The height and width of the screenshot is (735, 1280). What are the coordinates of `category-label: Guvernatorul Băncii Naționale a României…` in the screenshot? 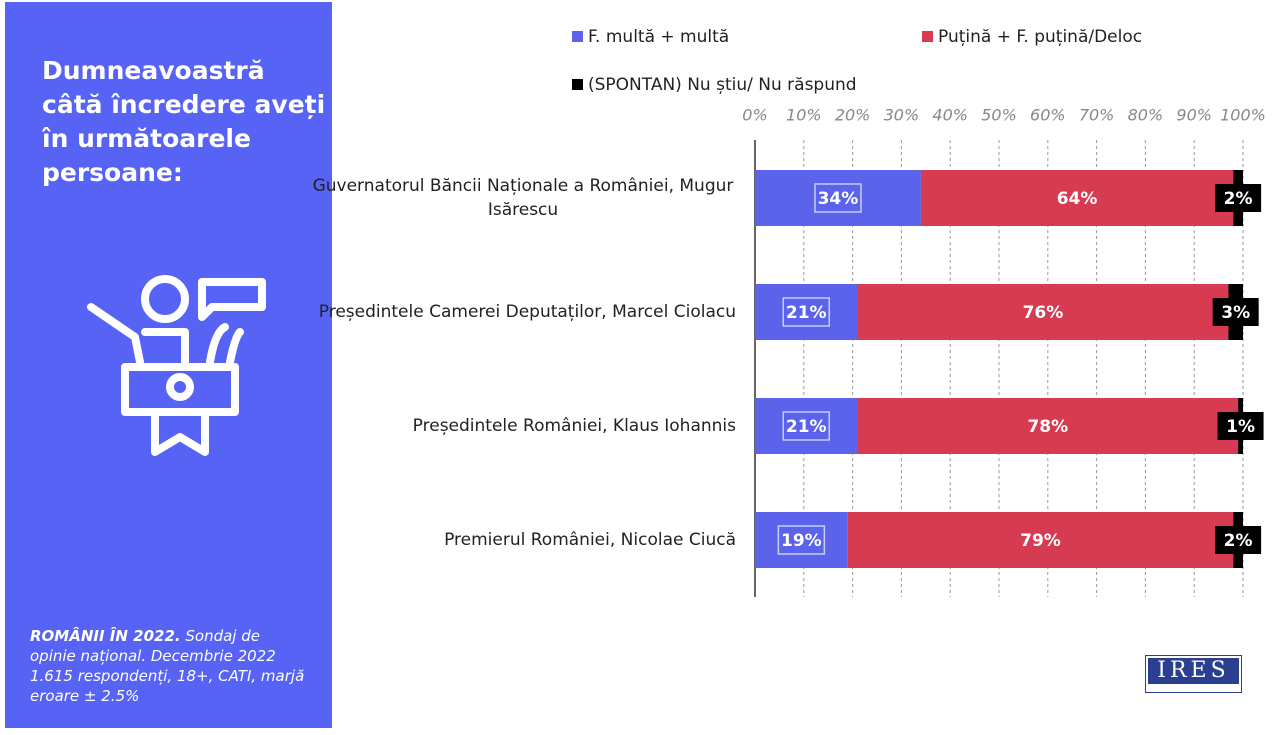 It's located at (523, 198).